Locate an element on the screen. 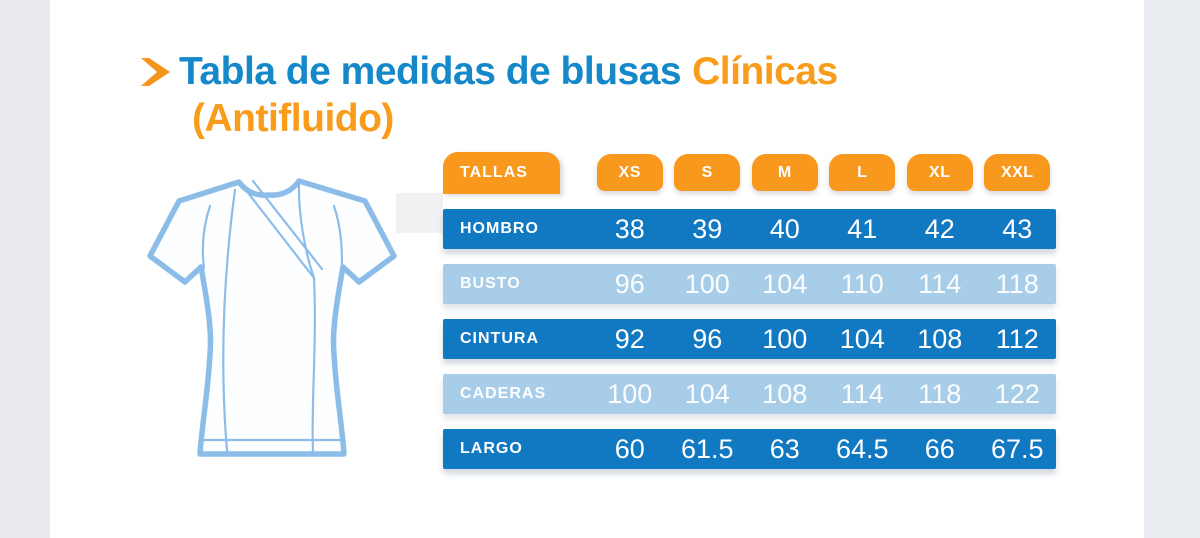 This screenshot has height=538, width=1200. size-tab-m: M is located at coordinates (784, 172).